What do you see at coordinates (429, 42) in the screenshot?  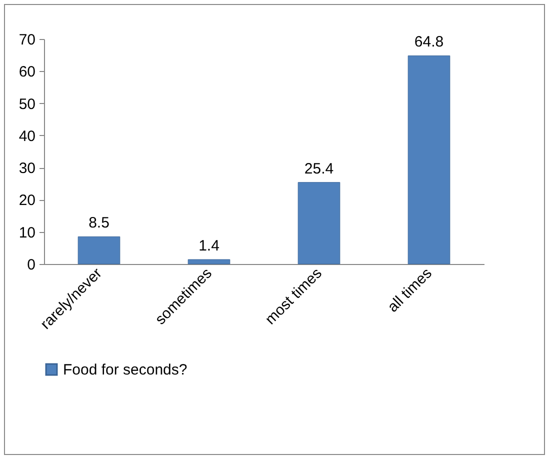 I see `data-label: 64.8` at bounding box center [429, 42].